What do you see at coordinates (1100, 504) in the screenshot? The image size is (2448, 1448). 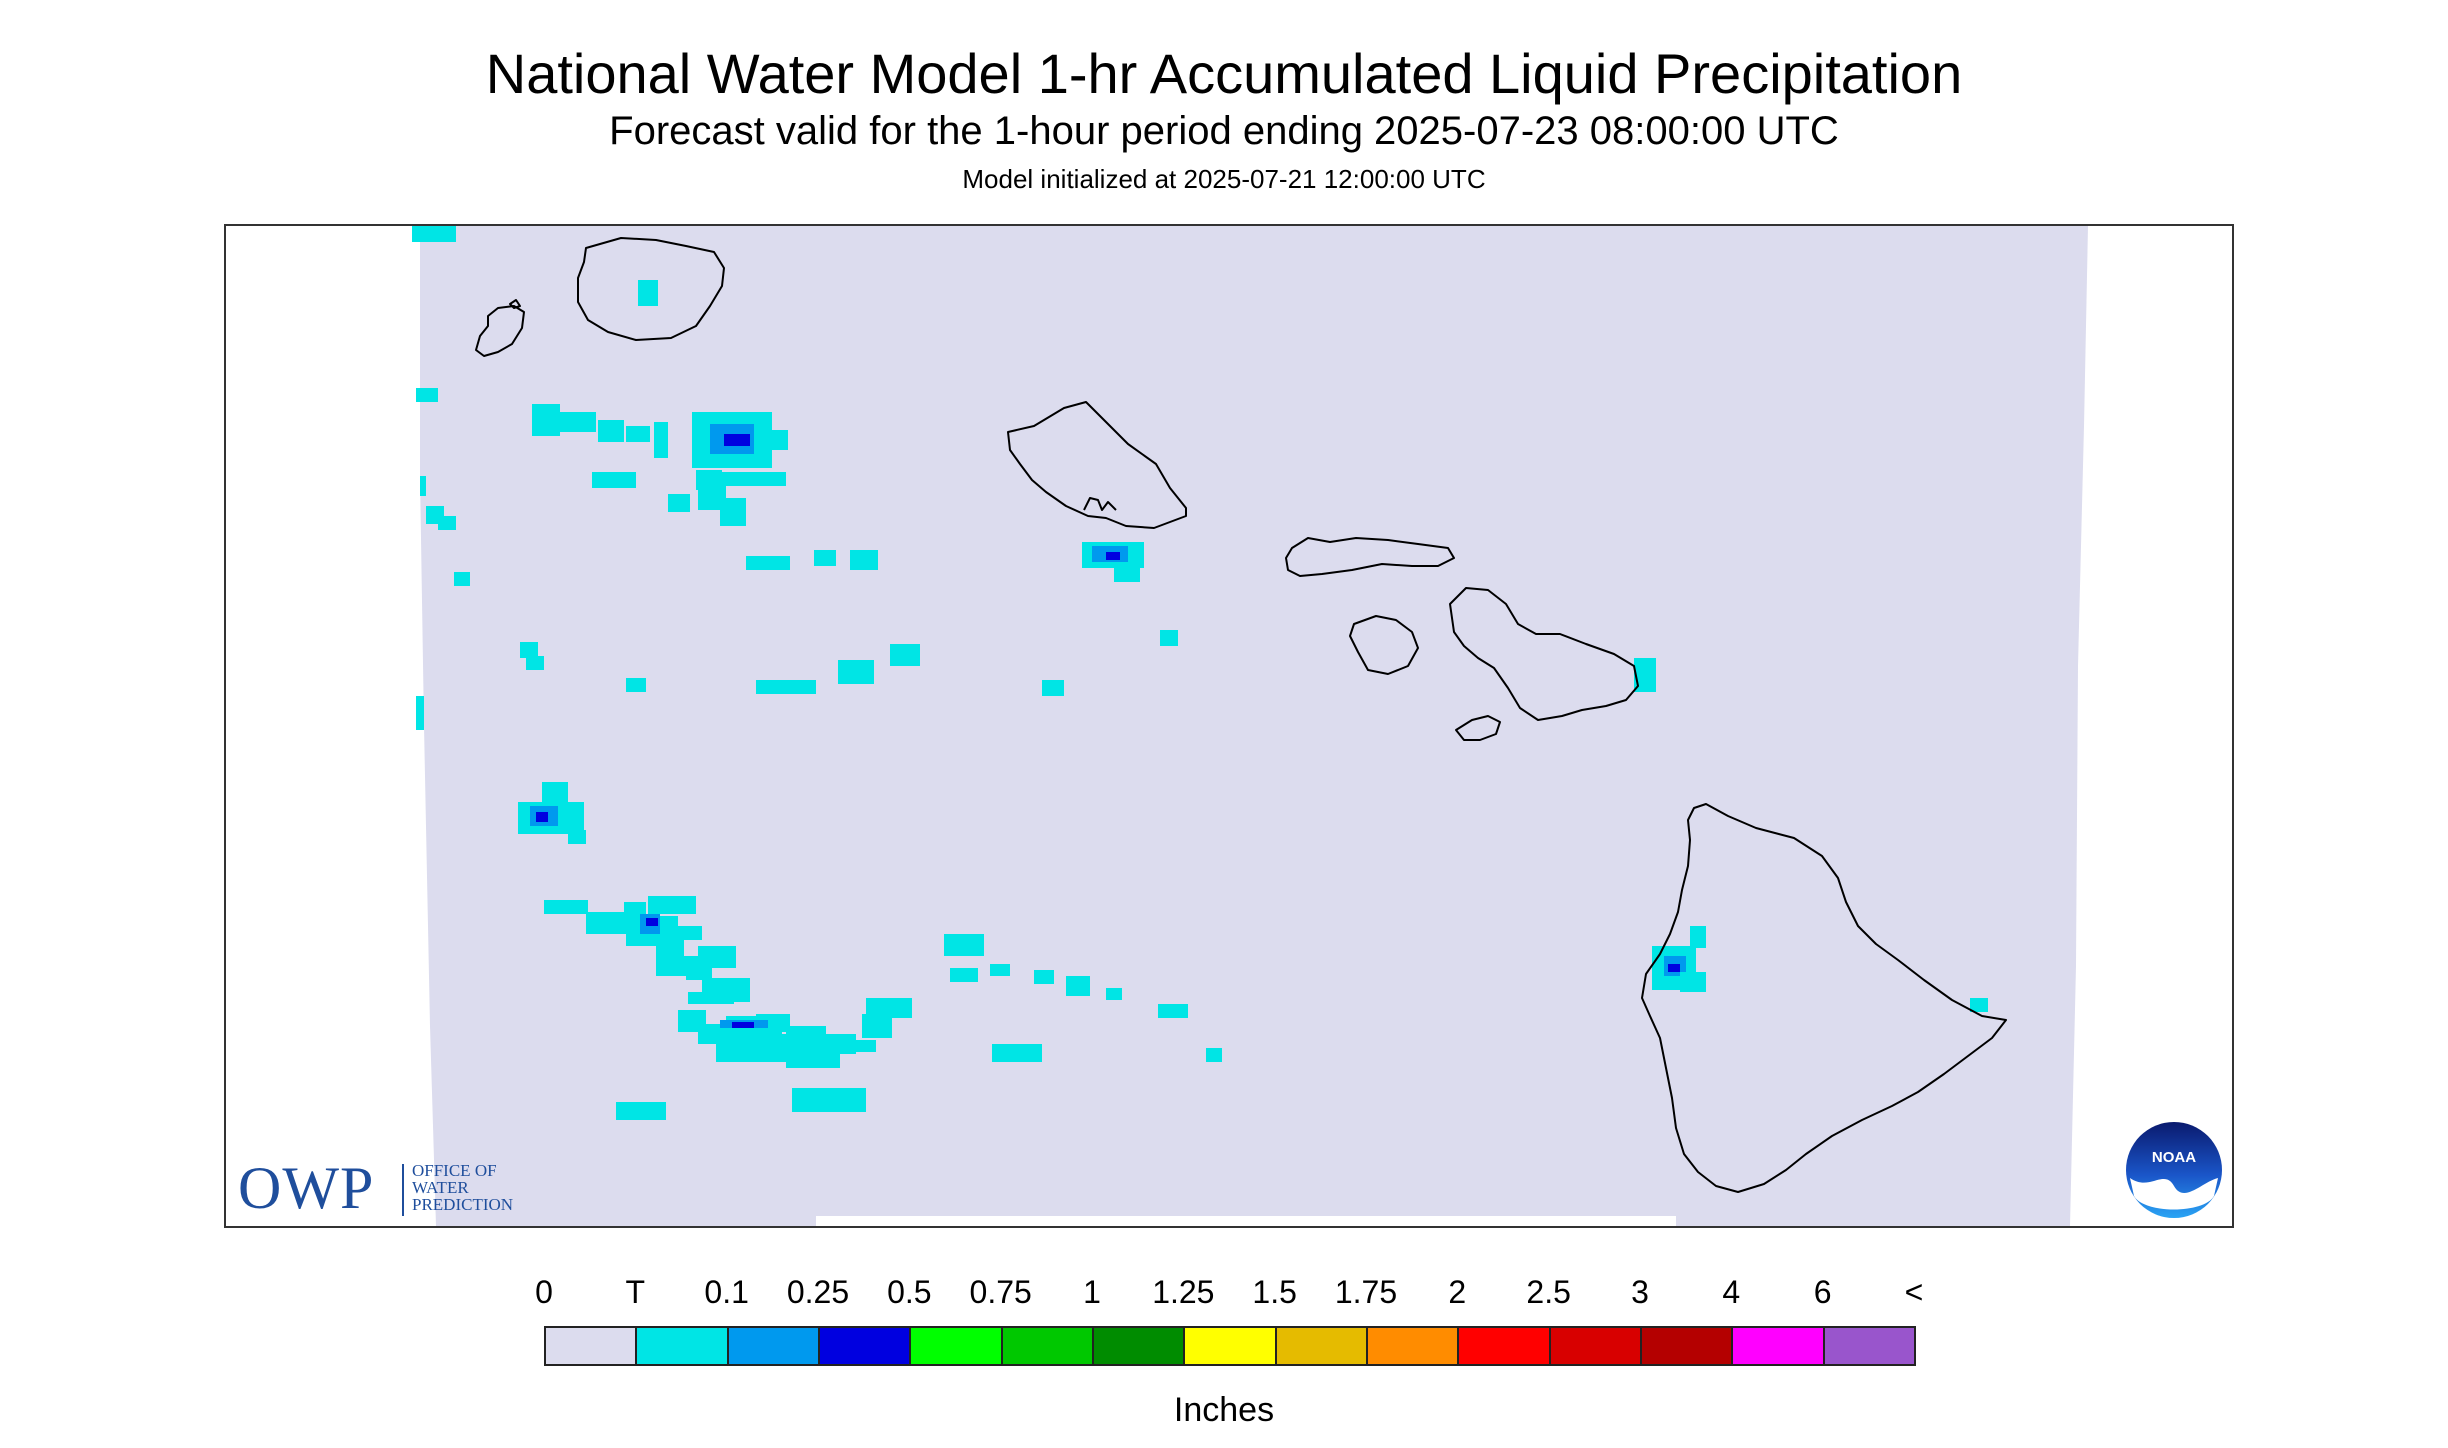 I see `oahu-pearl-harbor` at bounding box center [1100, 504].